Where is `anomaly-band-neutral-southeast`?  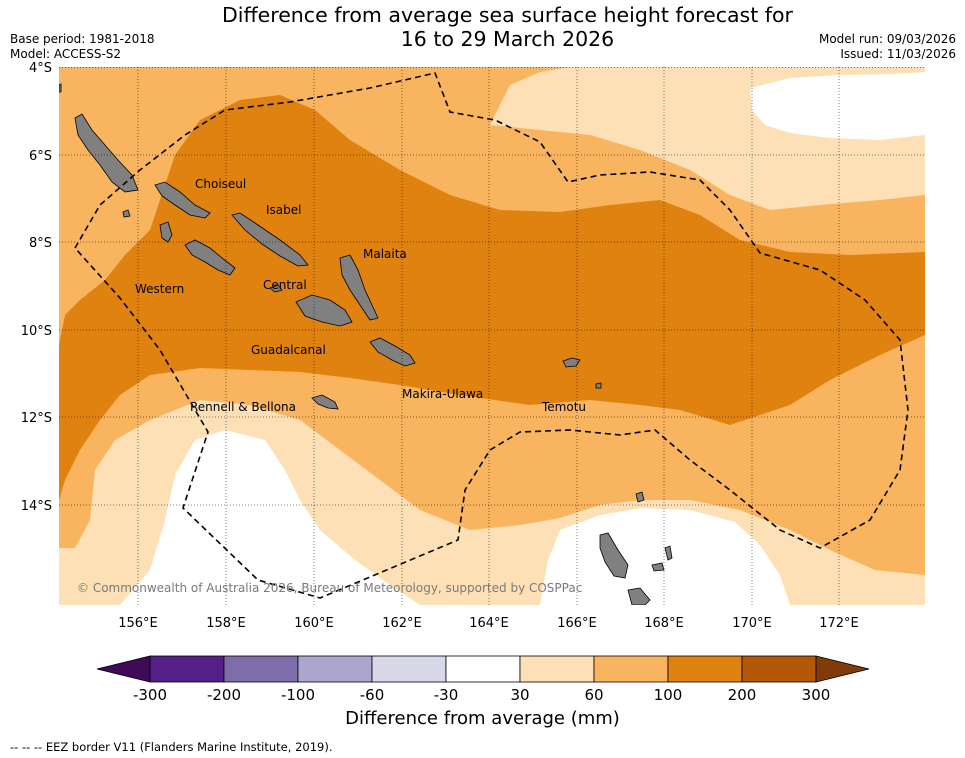
anomaly-band-neutral-southeast is located at coordinates (665, 556).